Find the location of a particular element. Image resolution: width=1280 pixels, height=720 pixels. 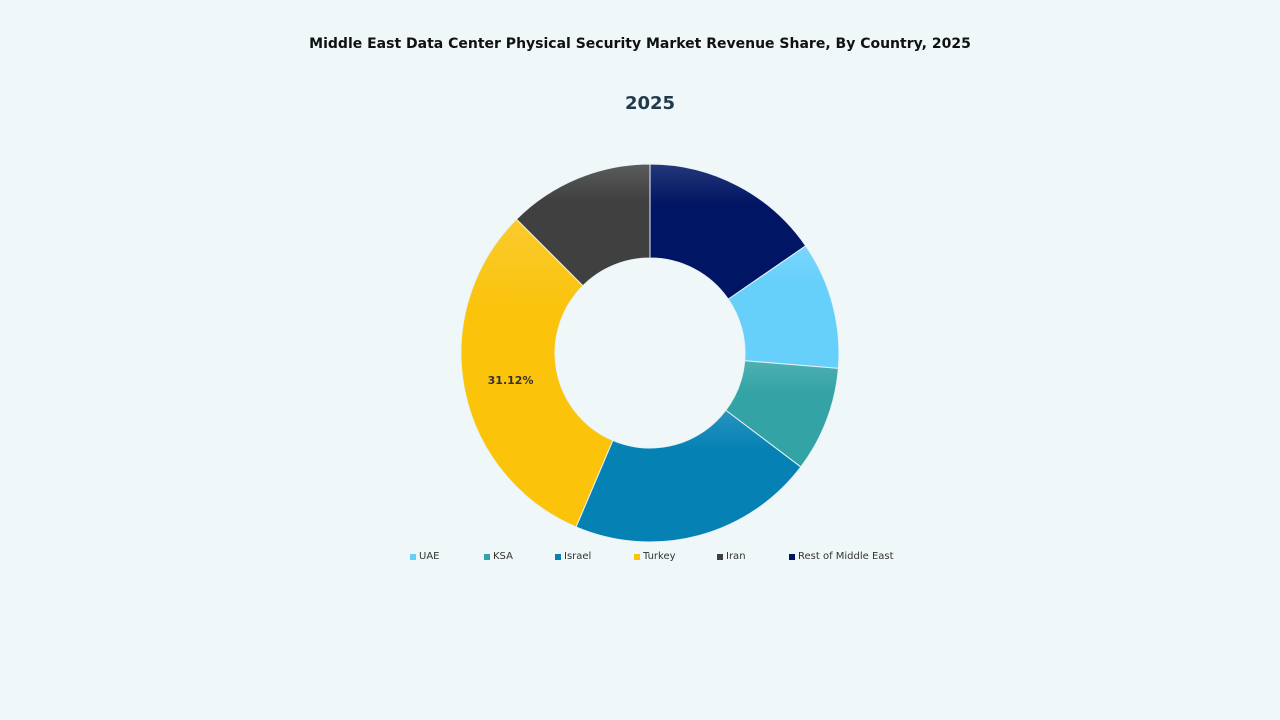

legend-label: Iran is located at coordinates (736, 556).